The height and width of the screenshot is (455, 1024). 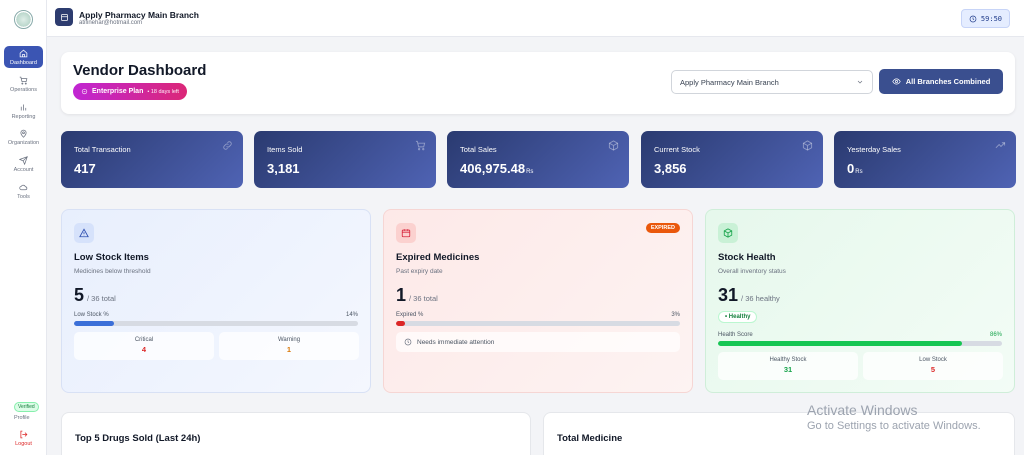 What do you see at coordinates (152, 159) in the screenshot?
I see `stat-card-total-transaction: Total Transaction 417` at bounding box center [152, 159].